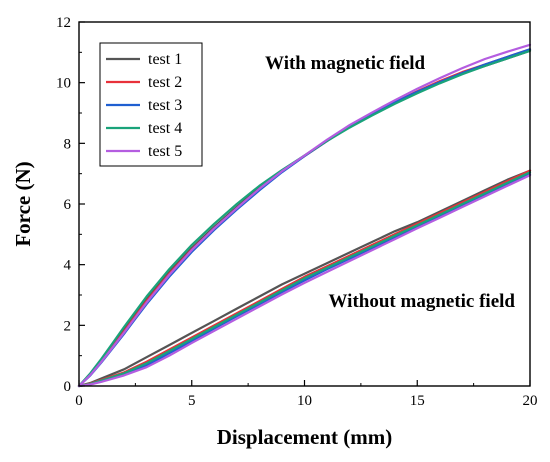 The width and height of the screenshot is (550, 462). I want to click on legend-label-test-2: test 2, so click(165, 82).